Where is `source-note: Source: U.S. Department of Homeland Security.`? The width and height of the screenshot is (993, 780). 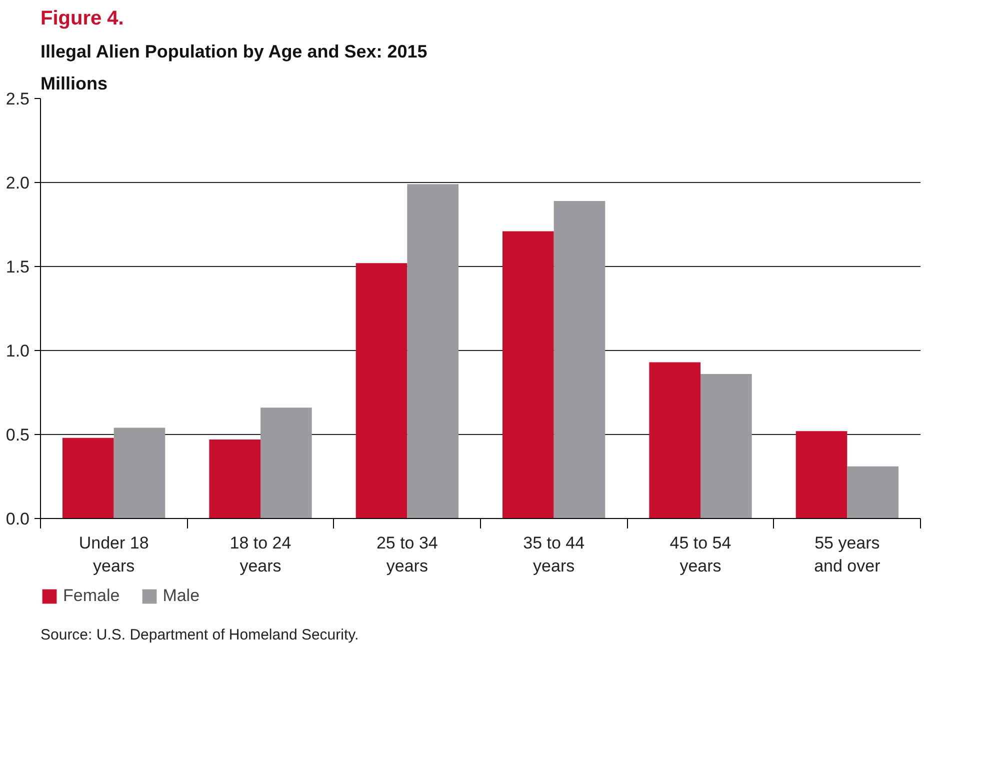 source-note: Source: U.S. Department of Homeland Security. is located at coordinates (199, 635).